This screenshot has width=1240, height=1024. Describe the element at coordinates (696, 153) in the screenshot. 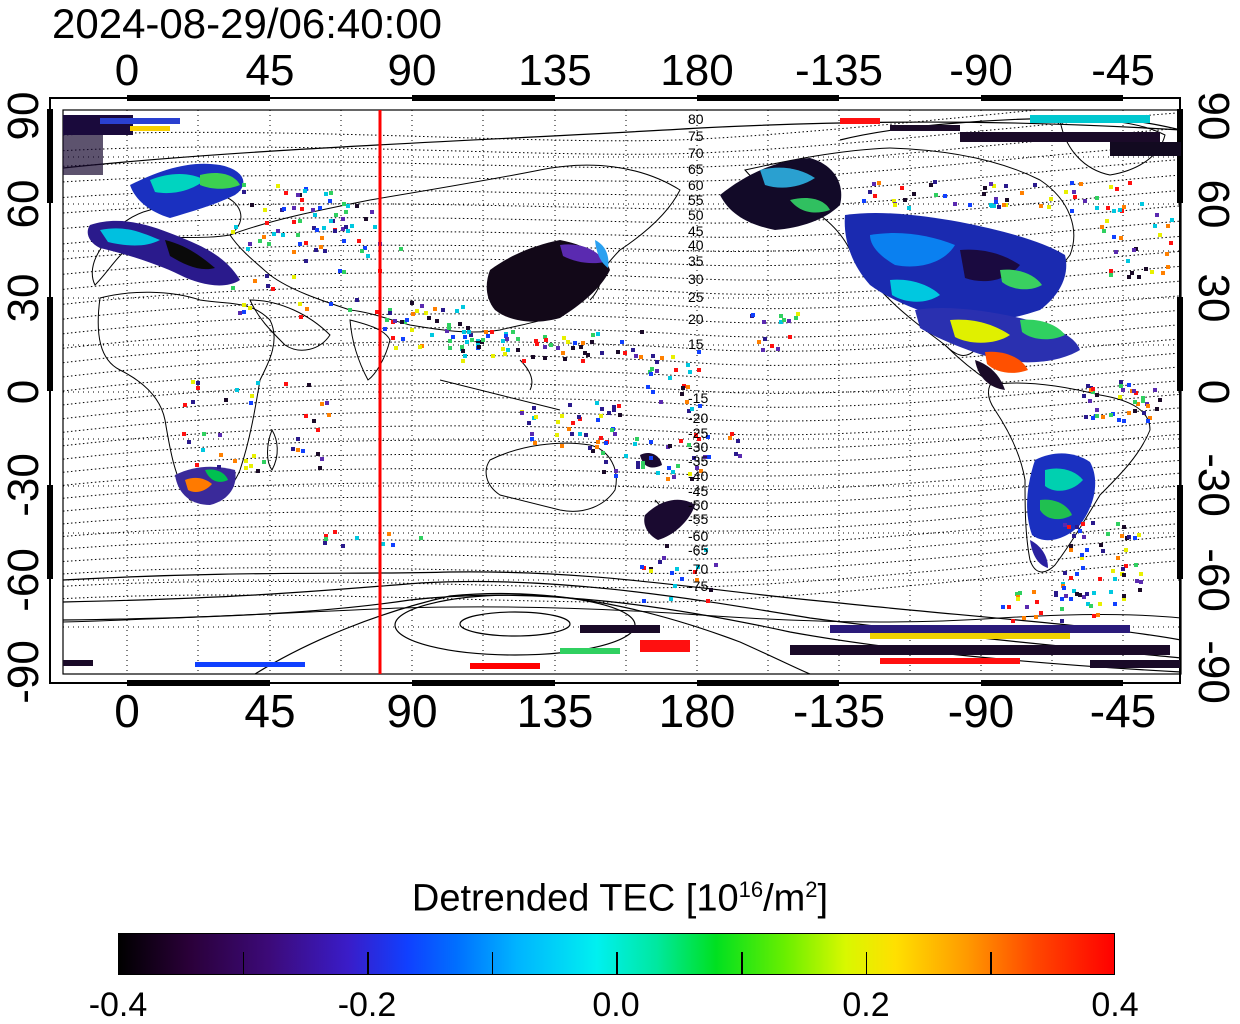

I see `contour-label: 70` at that location.